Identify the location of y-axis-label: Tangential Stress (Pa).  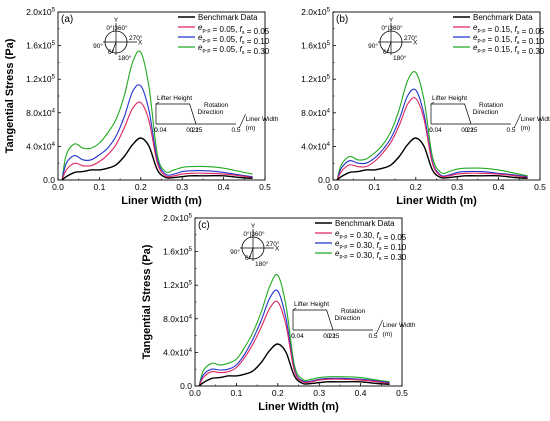
(10, 95).